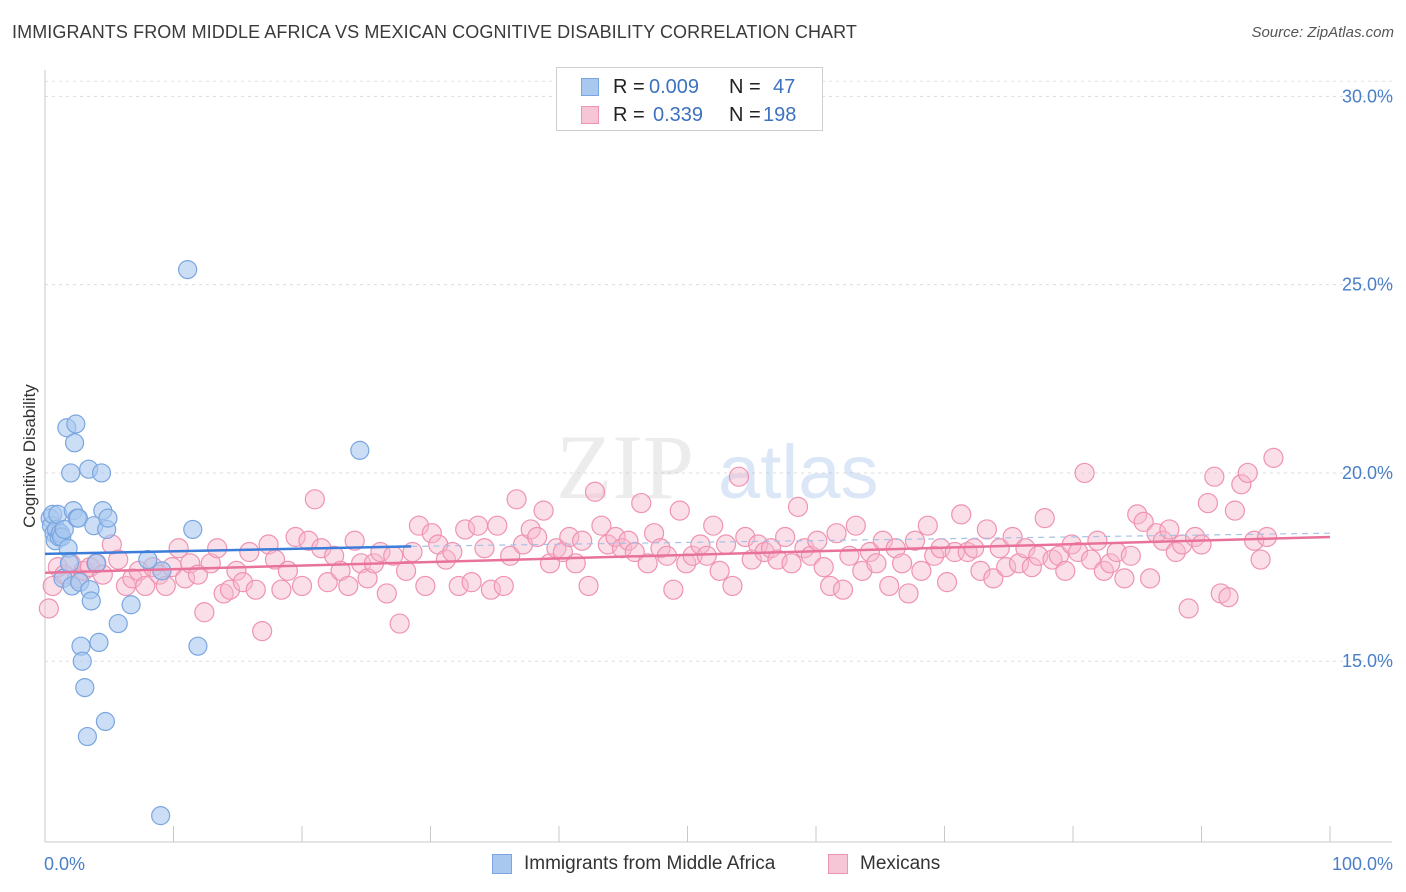 Image resolution: width=1406 pixels, height=892 pixels. What do you see at coordinates (1367, 473) in the screenshot?
I see `y-tick-label: 20.0%` at bounding box center [1367, 473].